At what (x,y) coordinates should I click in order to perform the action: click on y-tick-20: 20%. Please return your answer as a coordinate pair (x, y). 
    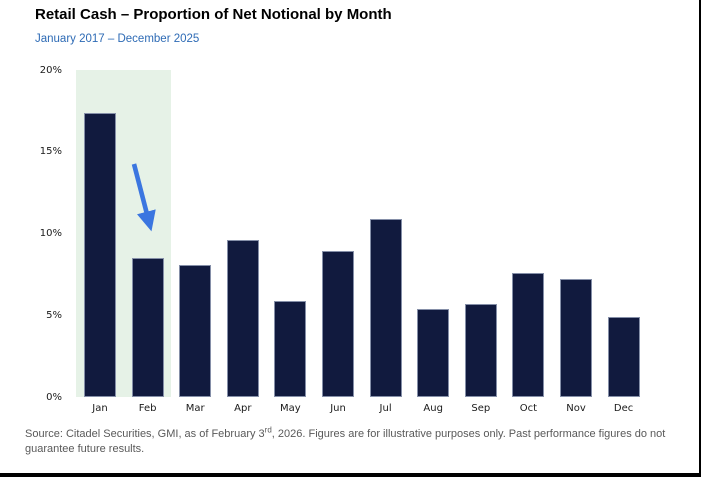
    Looking at the image, I should click on (50, 70).